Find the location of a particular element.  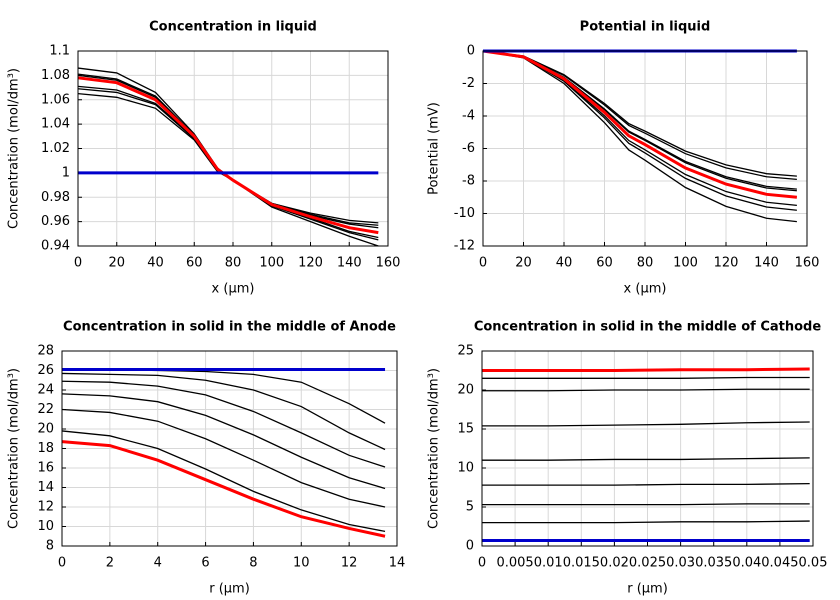

x-tick-label: 4 is located at coordinates (158, 563).